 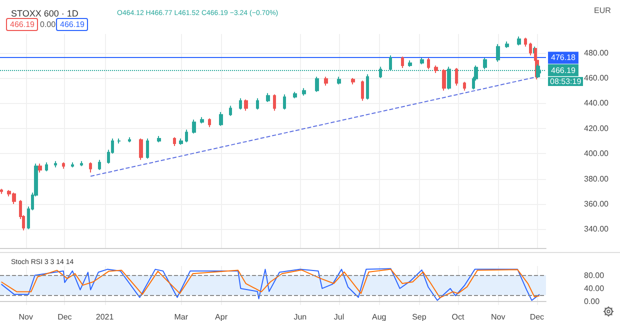 I want to click on x-tick-label: Apr, so click(x=221, y=316).